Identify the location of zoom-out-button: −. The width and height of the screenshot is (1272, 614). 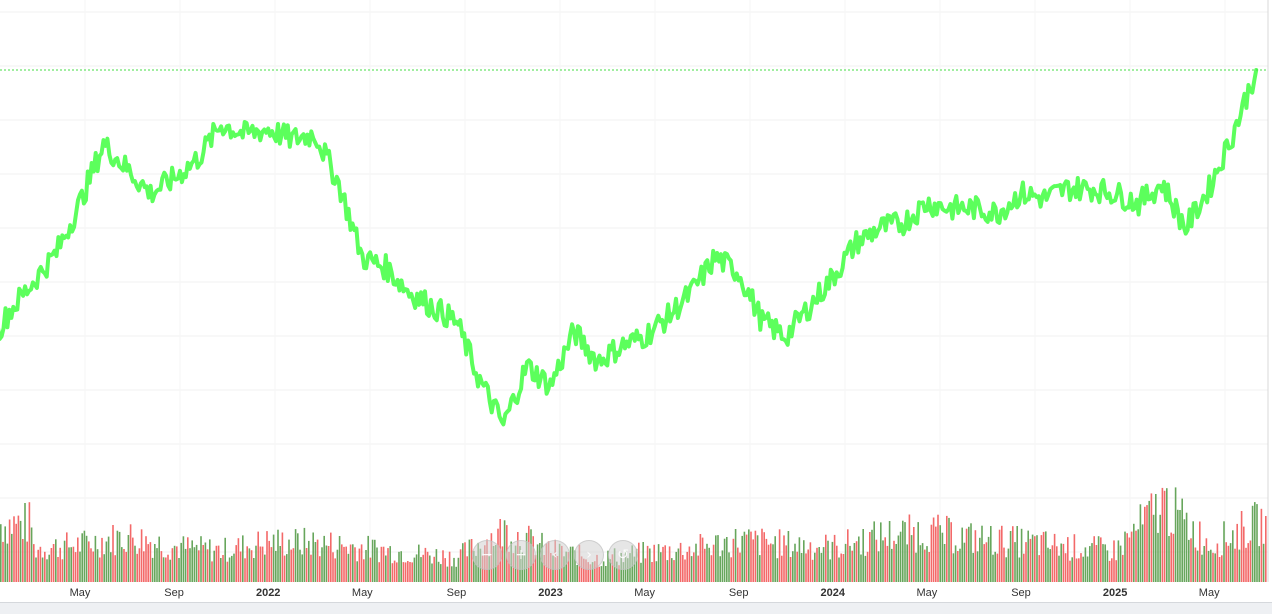
(487, 555).